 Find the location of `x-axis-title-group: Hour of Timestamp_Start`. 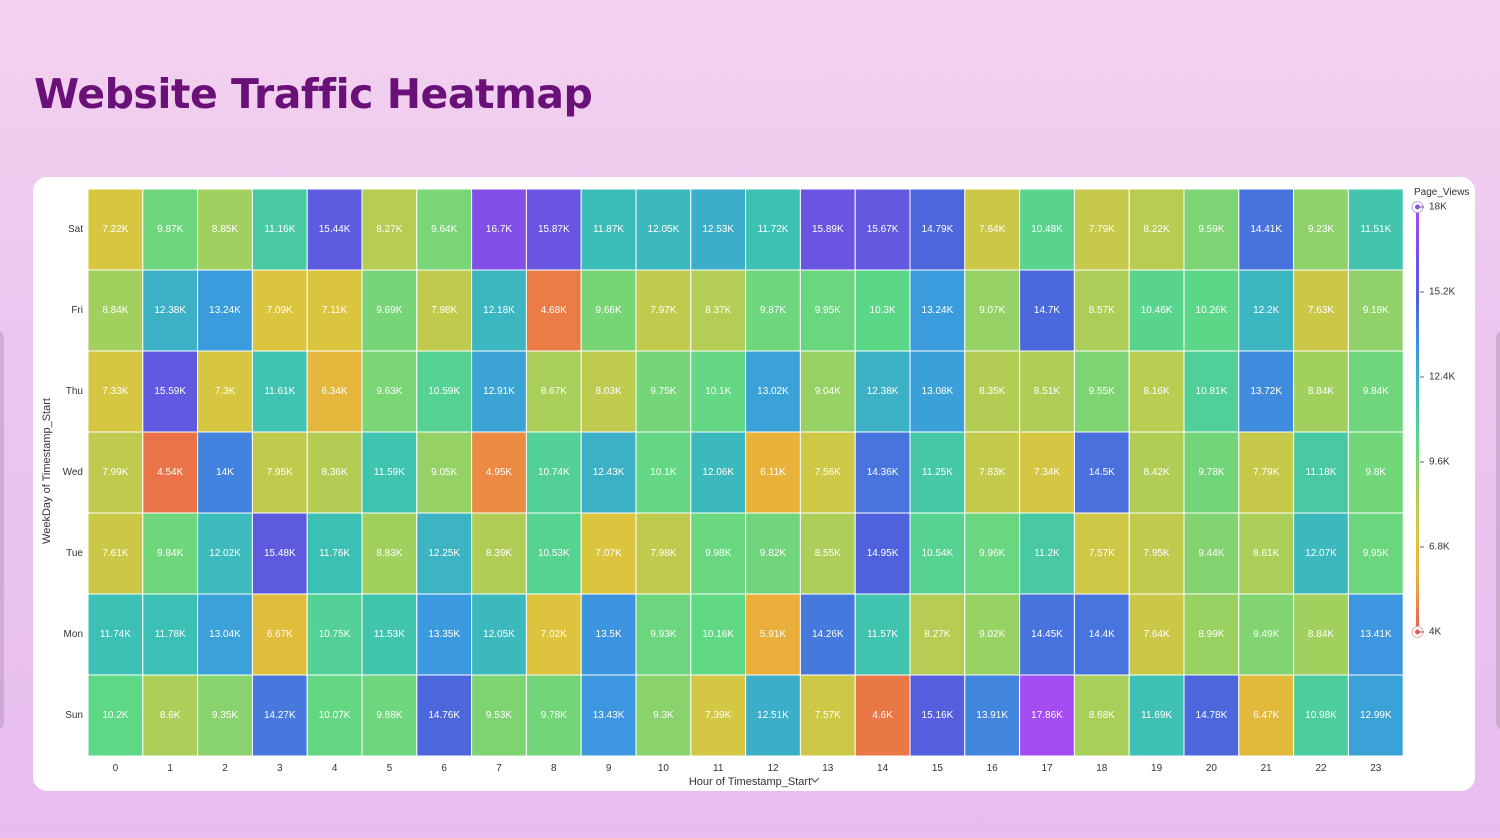

x-axis-title-group: Hour of Timestamp_Start is located at coordinates (754, 782).